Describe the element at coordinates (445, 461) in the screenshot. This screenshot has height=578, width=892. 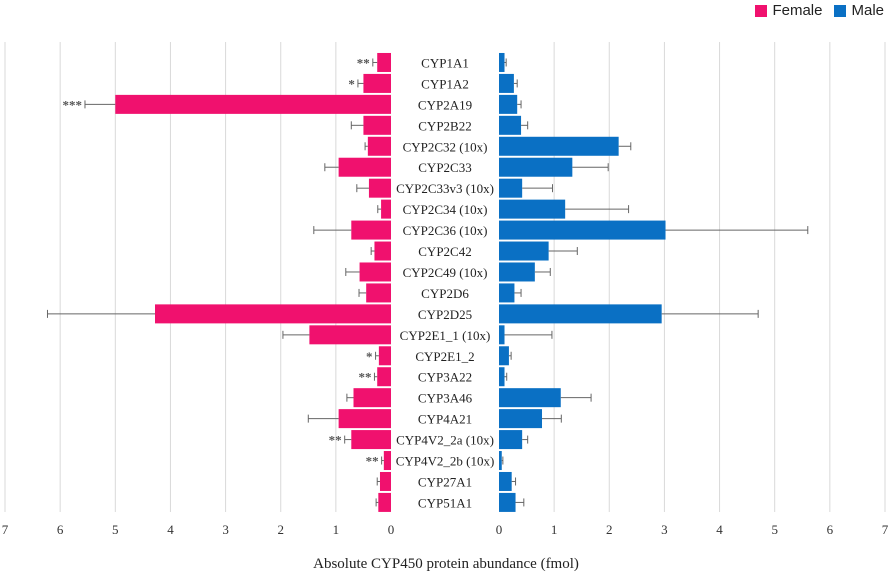
I see `category-label: CYP4V2_2b (10x)` at that location.